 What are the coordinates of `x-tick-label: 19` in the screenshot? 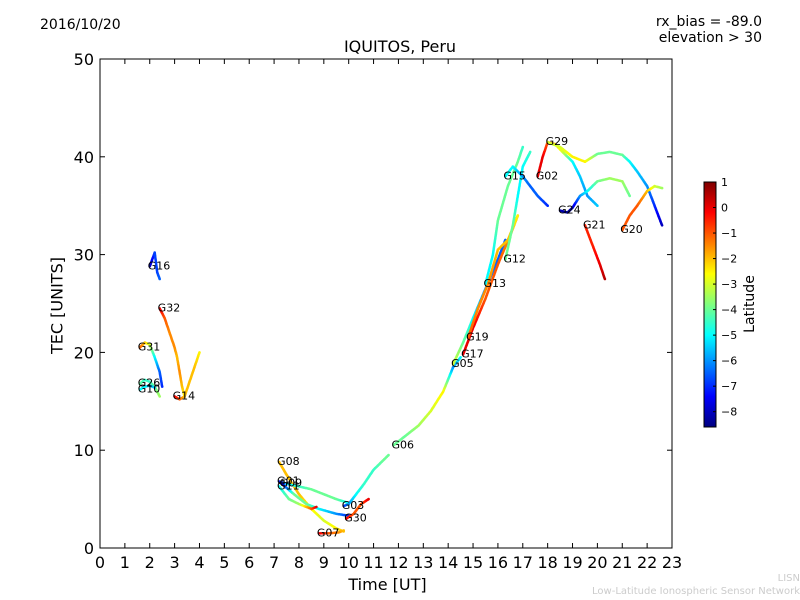 It's located at (572, 562).